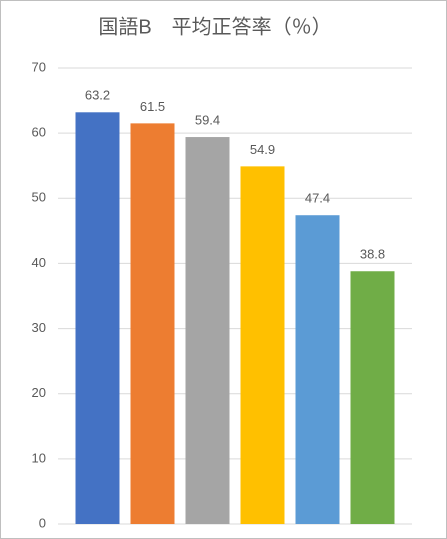 Image resolution: width=447 pixels, height=539 pixels. I want to click on data-label: 61.5, so click(152, 106).